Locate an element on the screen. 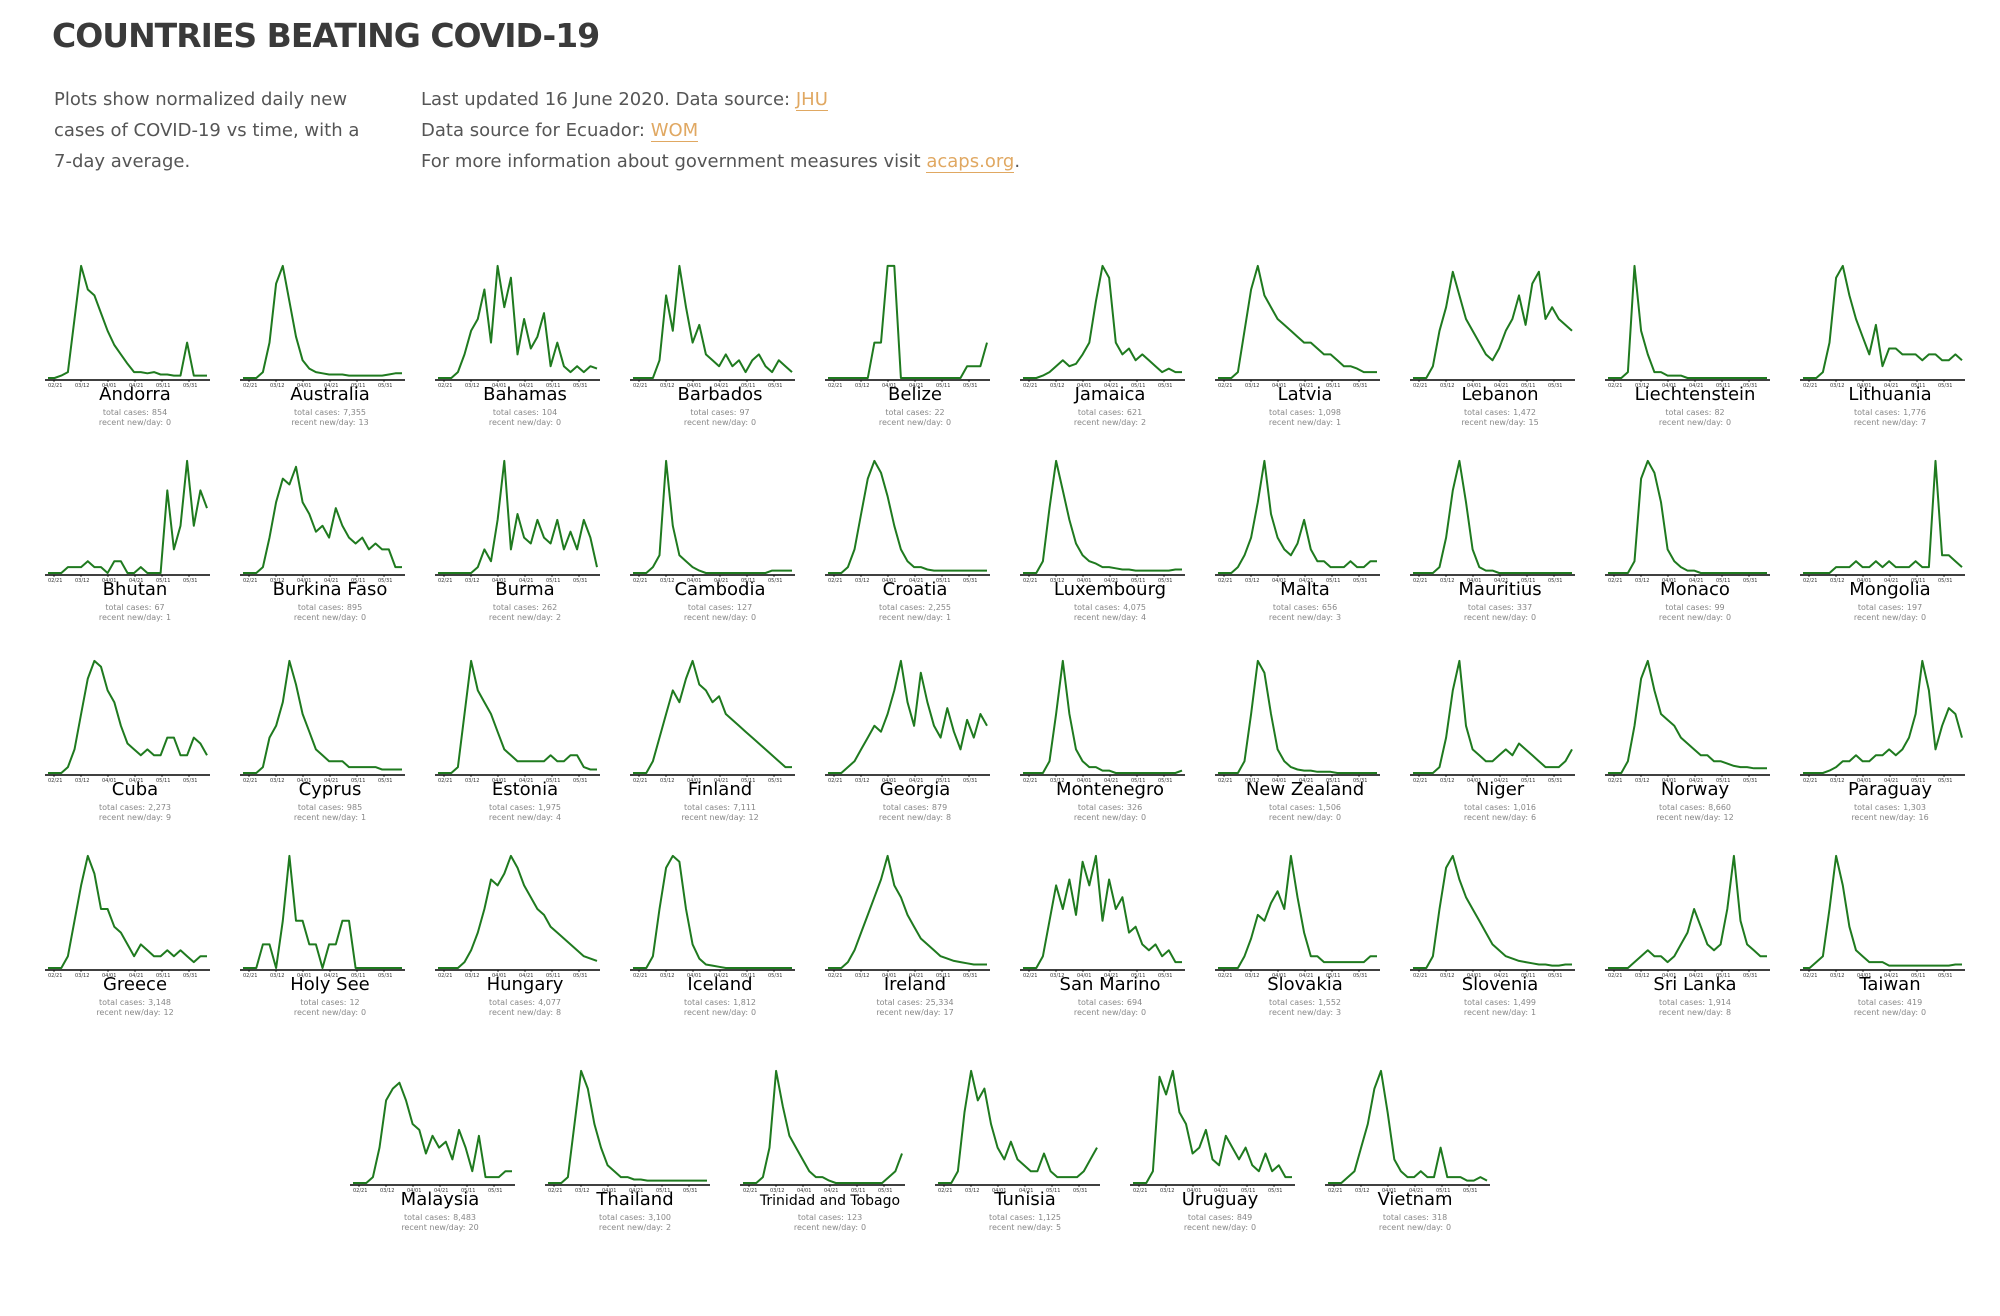 This screenshot has height=1316, width=2000. country-name: Uruguay is located at coordinates (1220, 1199).